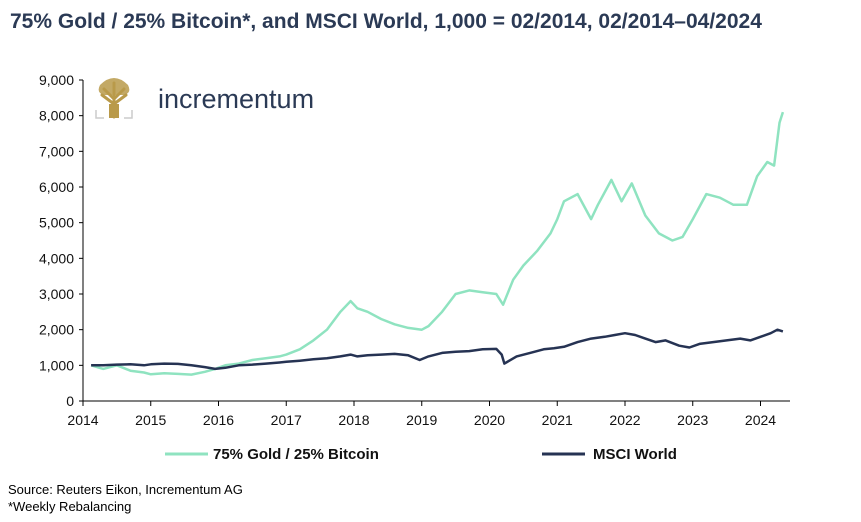 The height and width of the screenshot is (522, 861). I want to click on y-tick-label: 0, so click(70, 401).